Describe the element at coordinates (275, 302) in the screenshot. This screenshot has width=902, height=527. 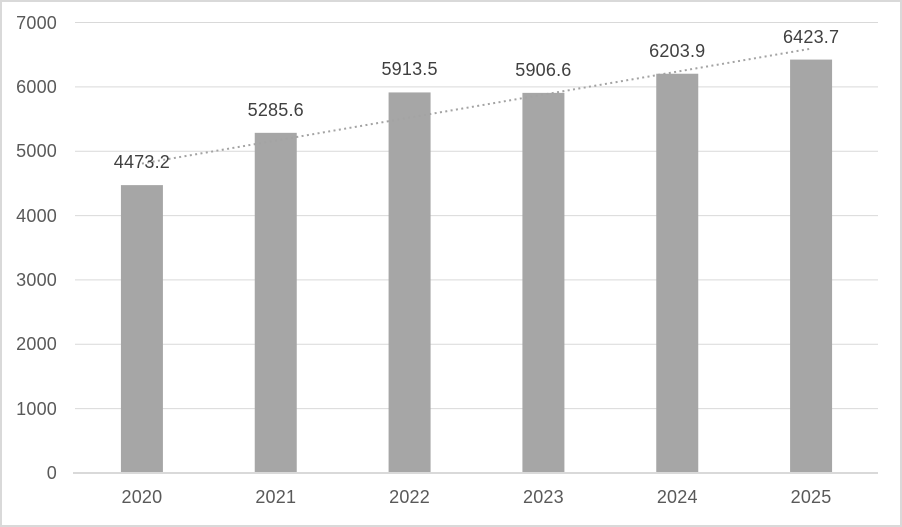
I see `bar-2021` at that location.